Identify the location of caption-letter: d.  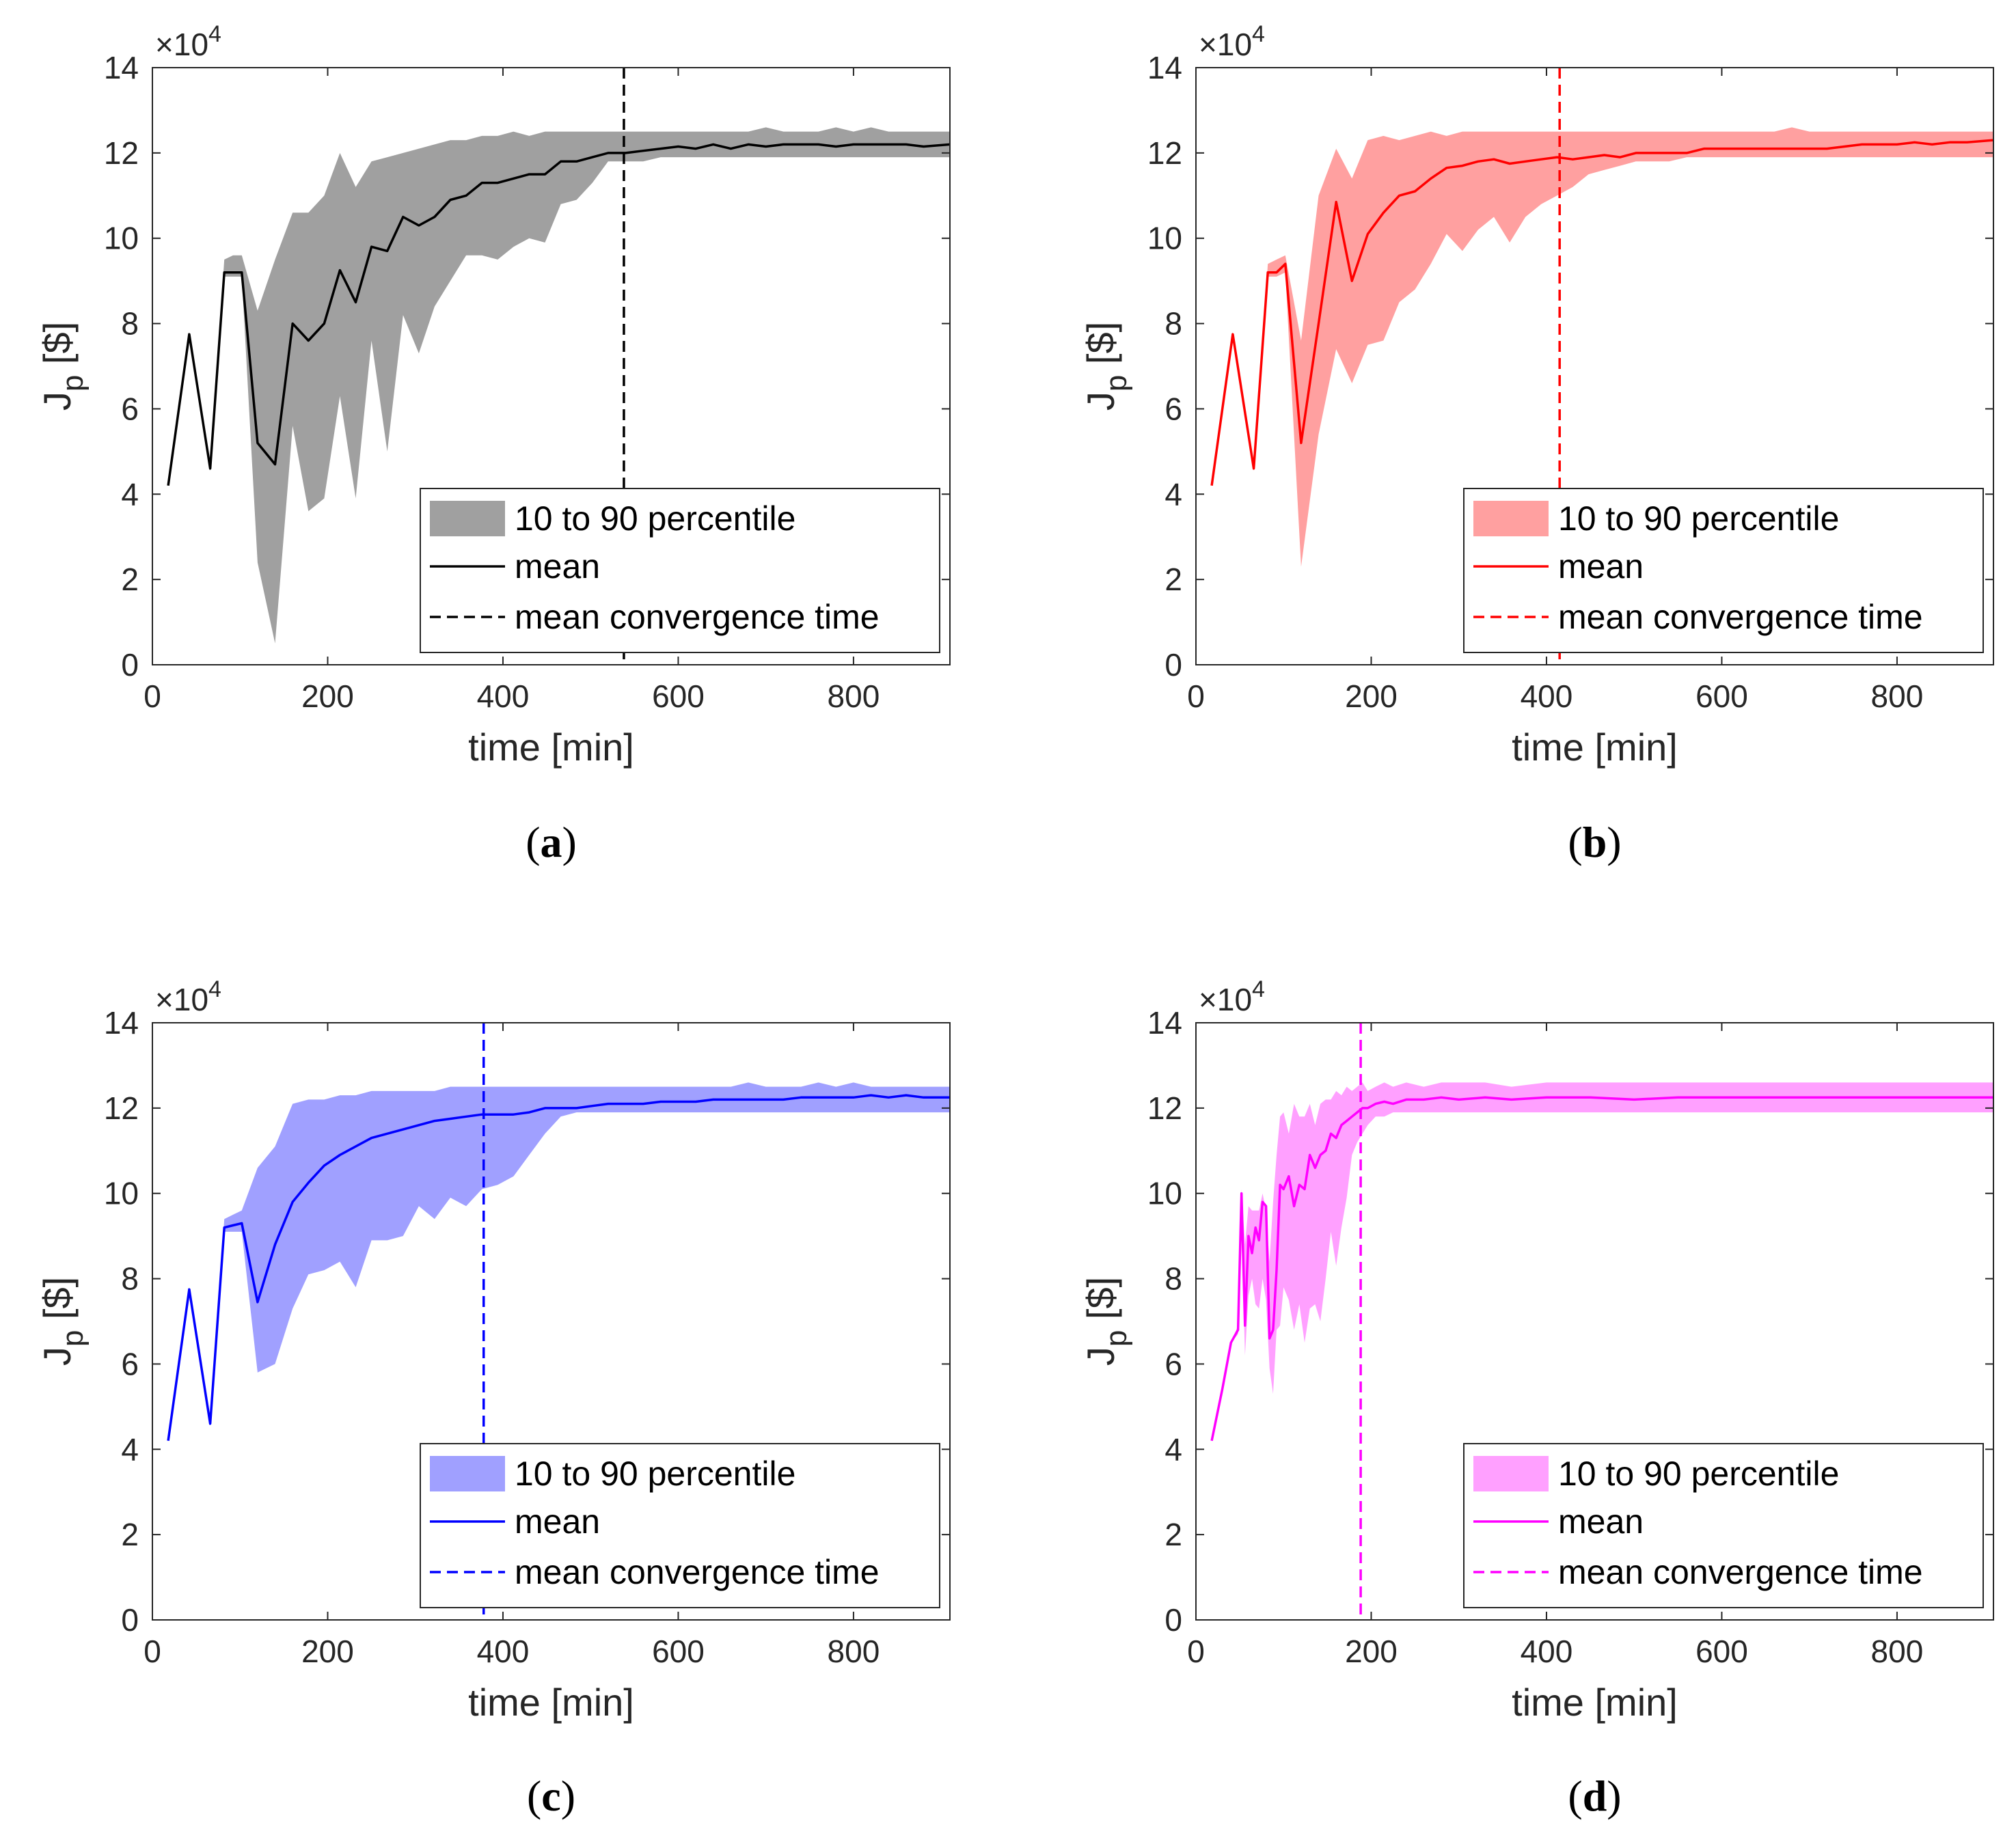
(1595, 1796).